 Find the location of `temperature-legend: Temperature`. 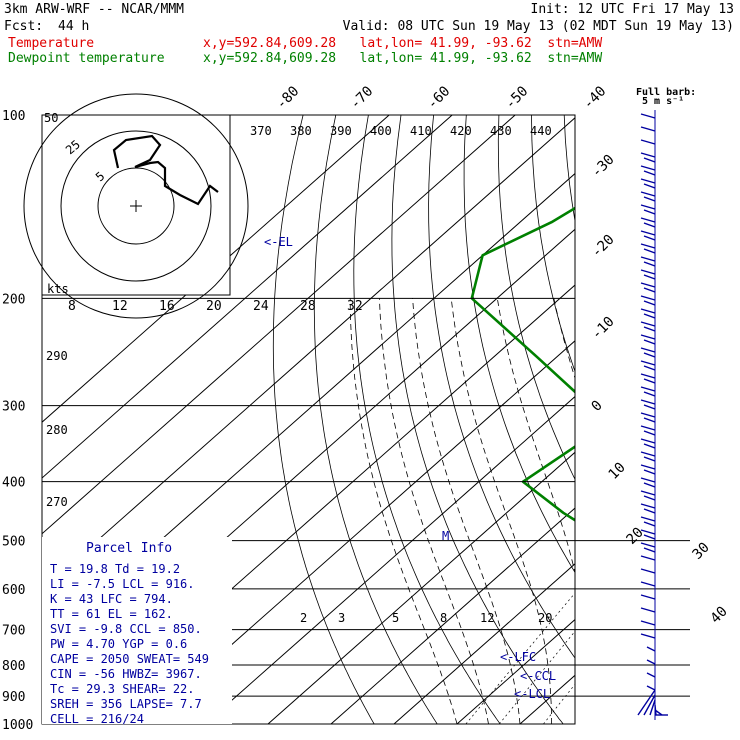

temperature-legend: Temperature is located at coordinates (51, 43).